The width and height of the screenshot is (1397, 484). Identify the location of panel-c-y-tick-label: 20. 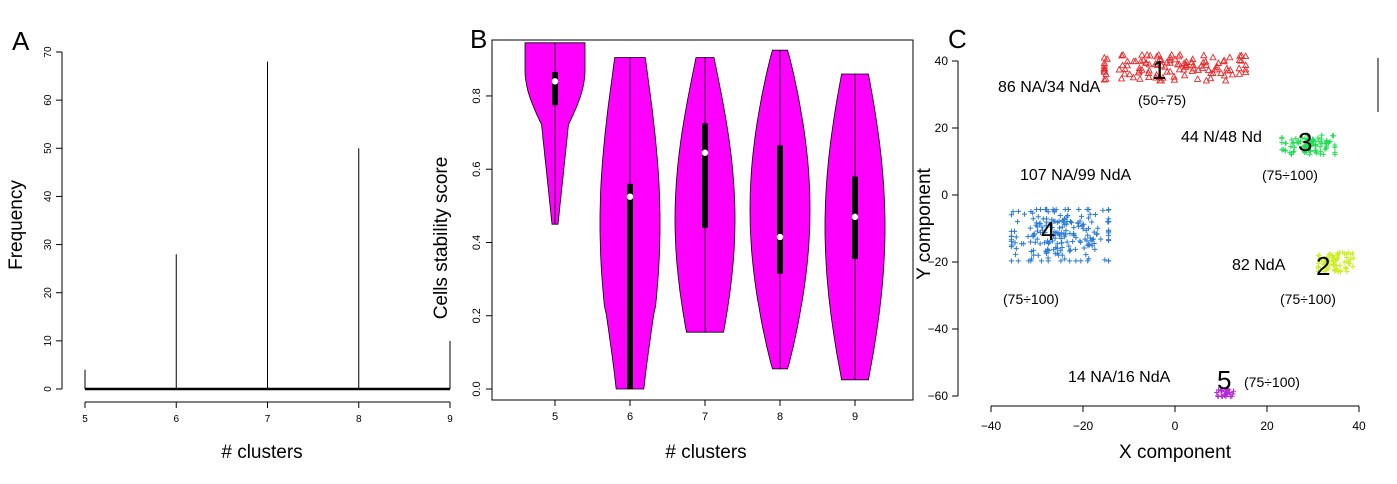
(942, 128).